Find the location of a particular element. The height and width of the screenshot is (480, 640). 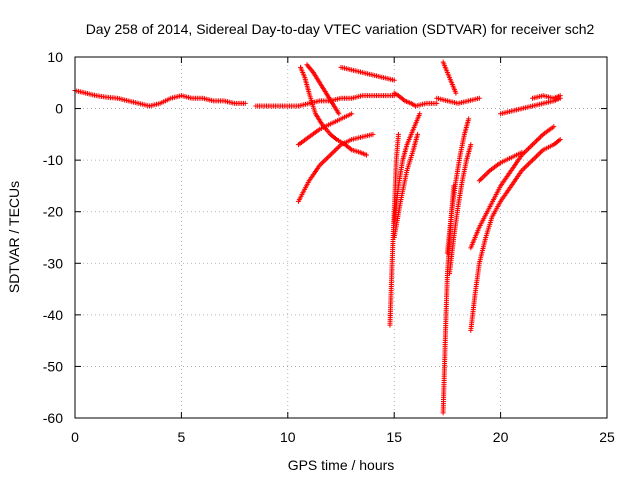

x-tick-label: 20 is located at coordinates (501, 437).